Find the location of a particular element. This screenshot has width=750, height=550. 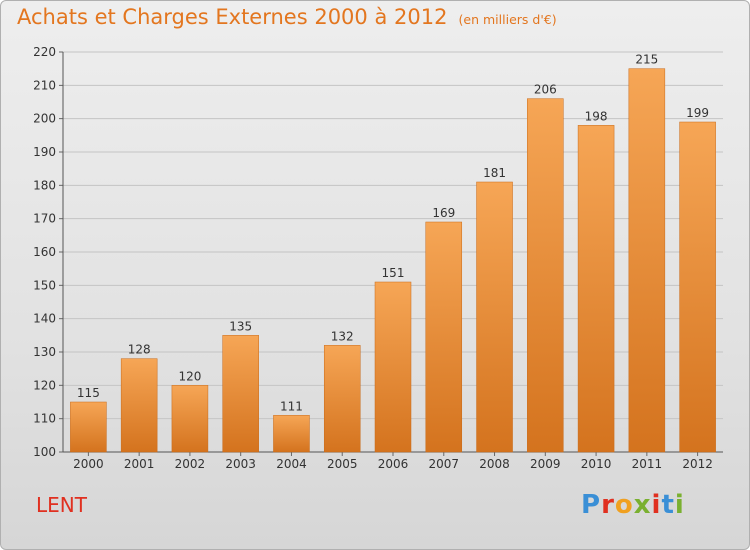

x-tick-label-2000: 2000 is located at coordinates (88, 464).